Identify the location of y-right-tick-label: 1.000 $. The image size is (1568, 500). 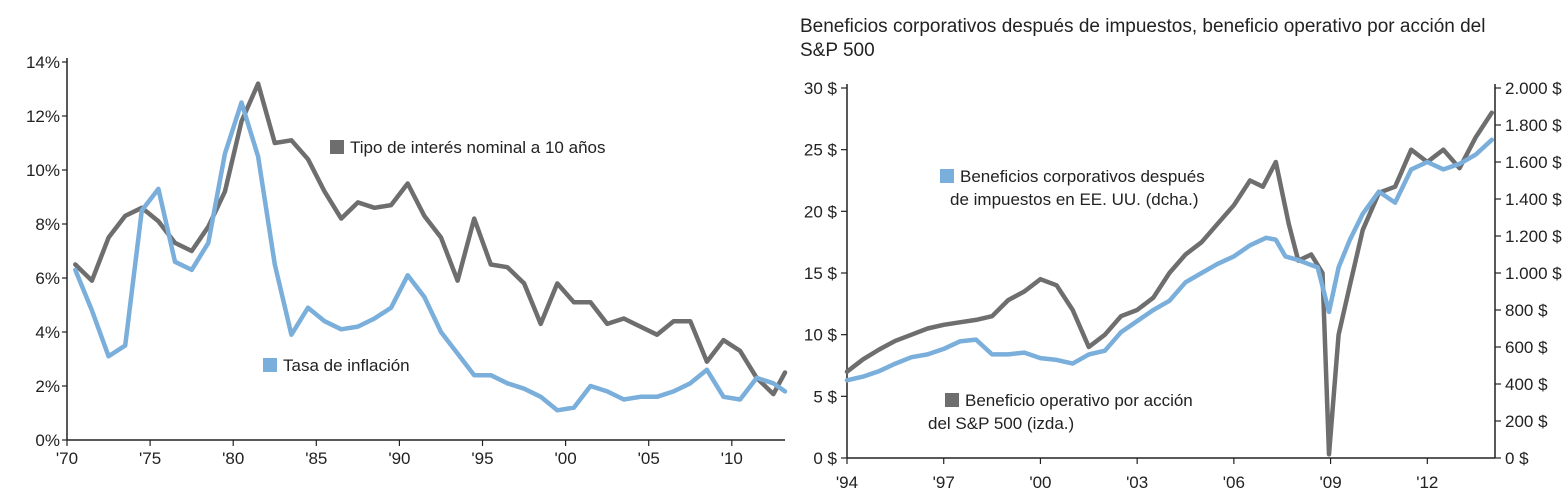
(1533, 273).